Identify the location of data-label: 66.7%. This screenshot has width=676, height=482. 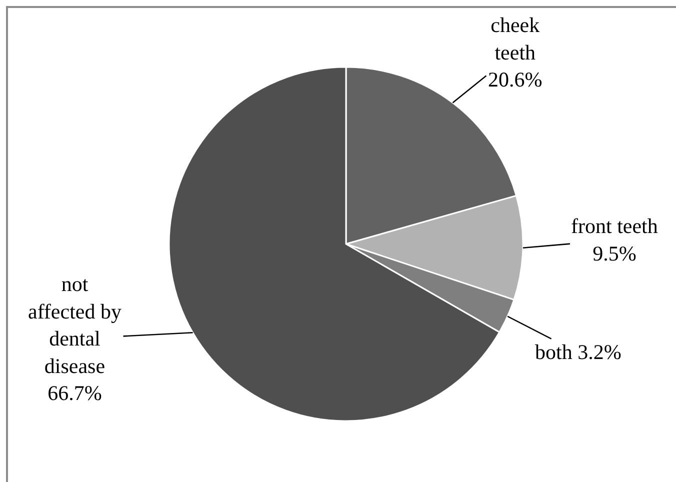
(75, 393).